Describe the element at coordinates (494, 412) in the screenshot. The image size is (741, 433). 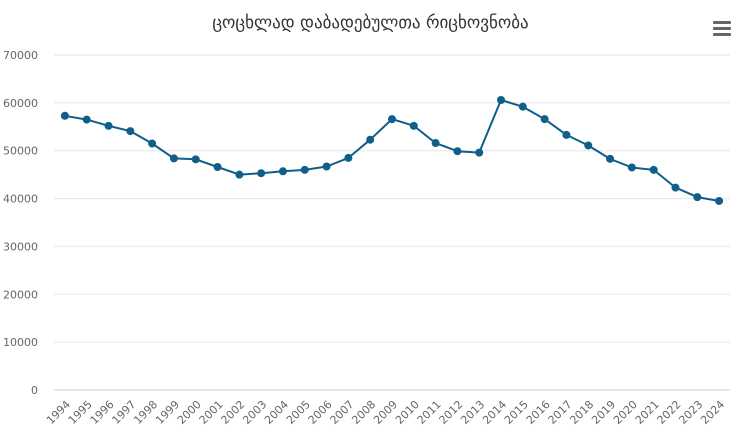
I see `x-tick-label: 2014` at that location.